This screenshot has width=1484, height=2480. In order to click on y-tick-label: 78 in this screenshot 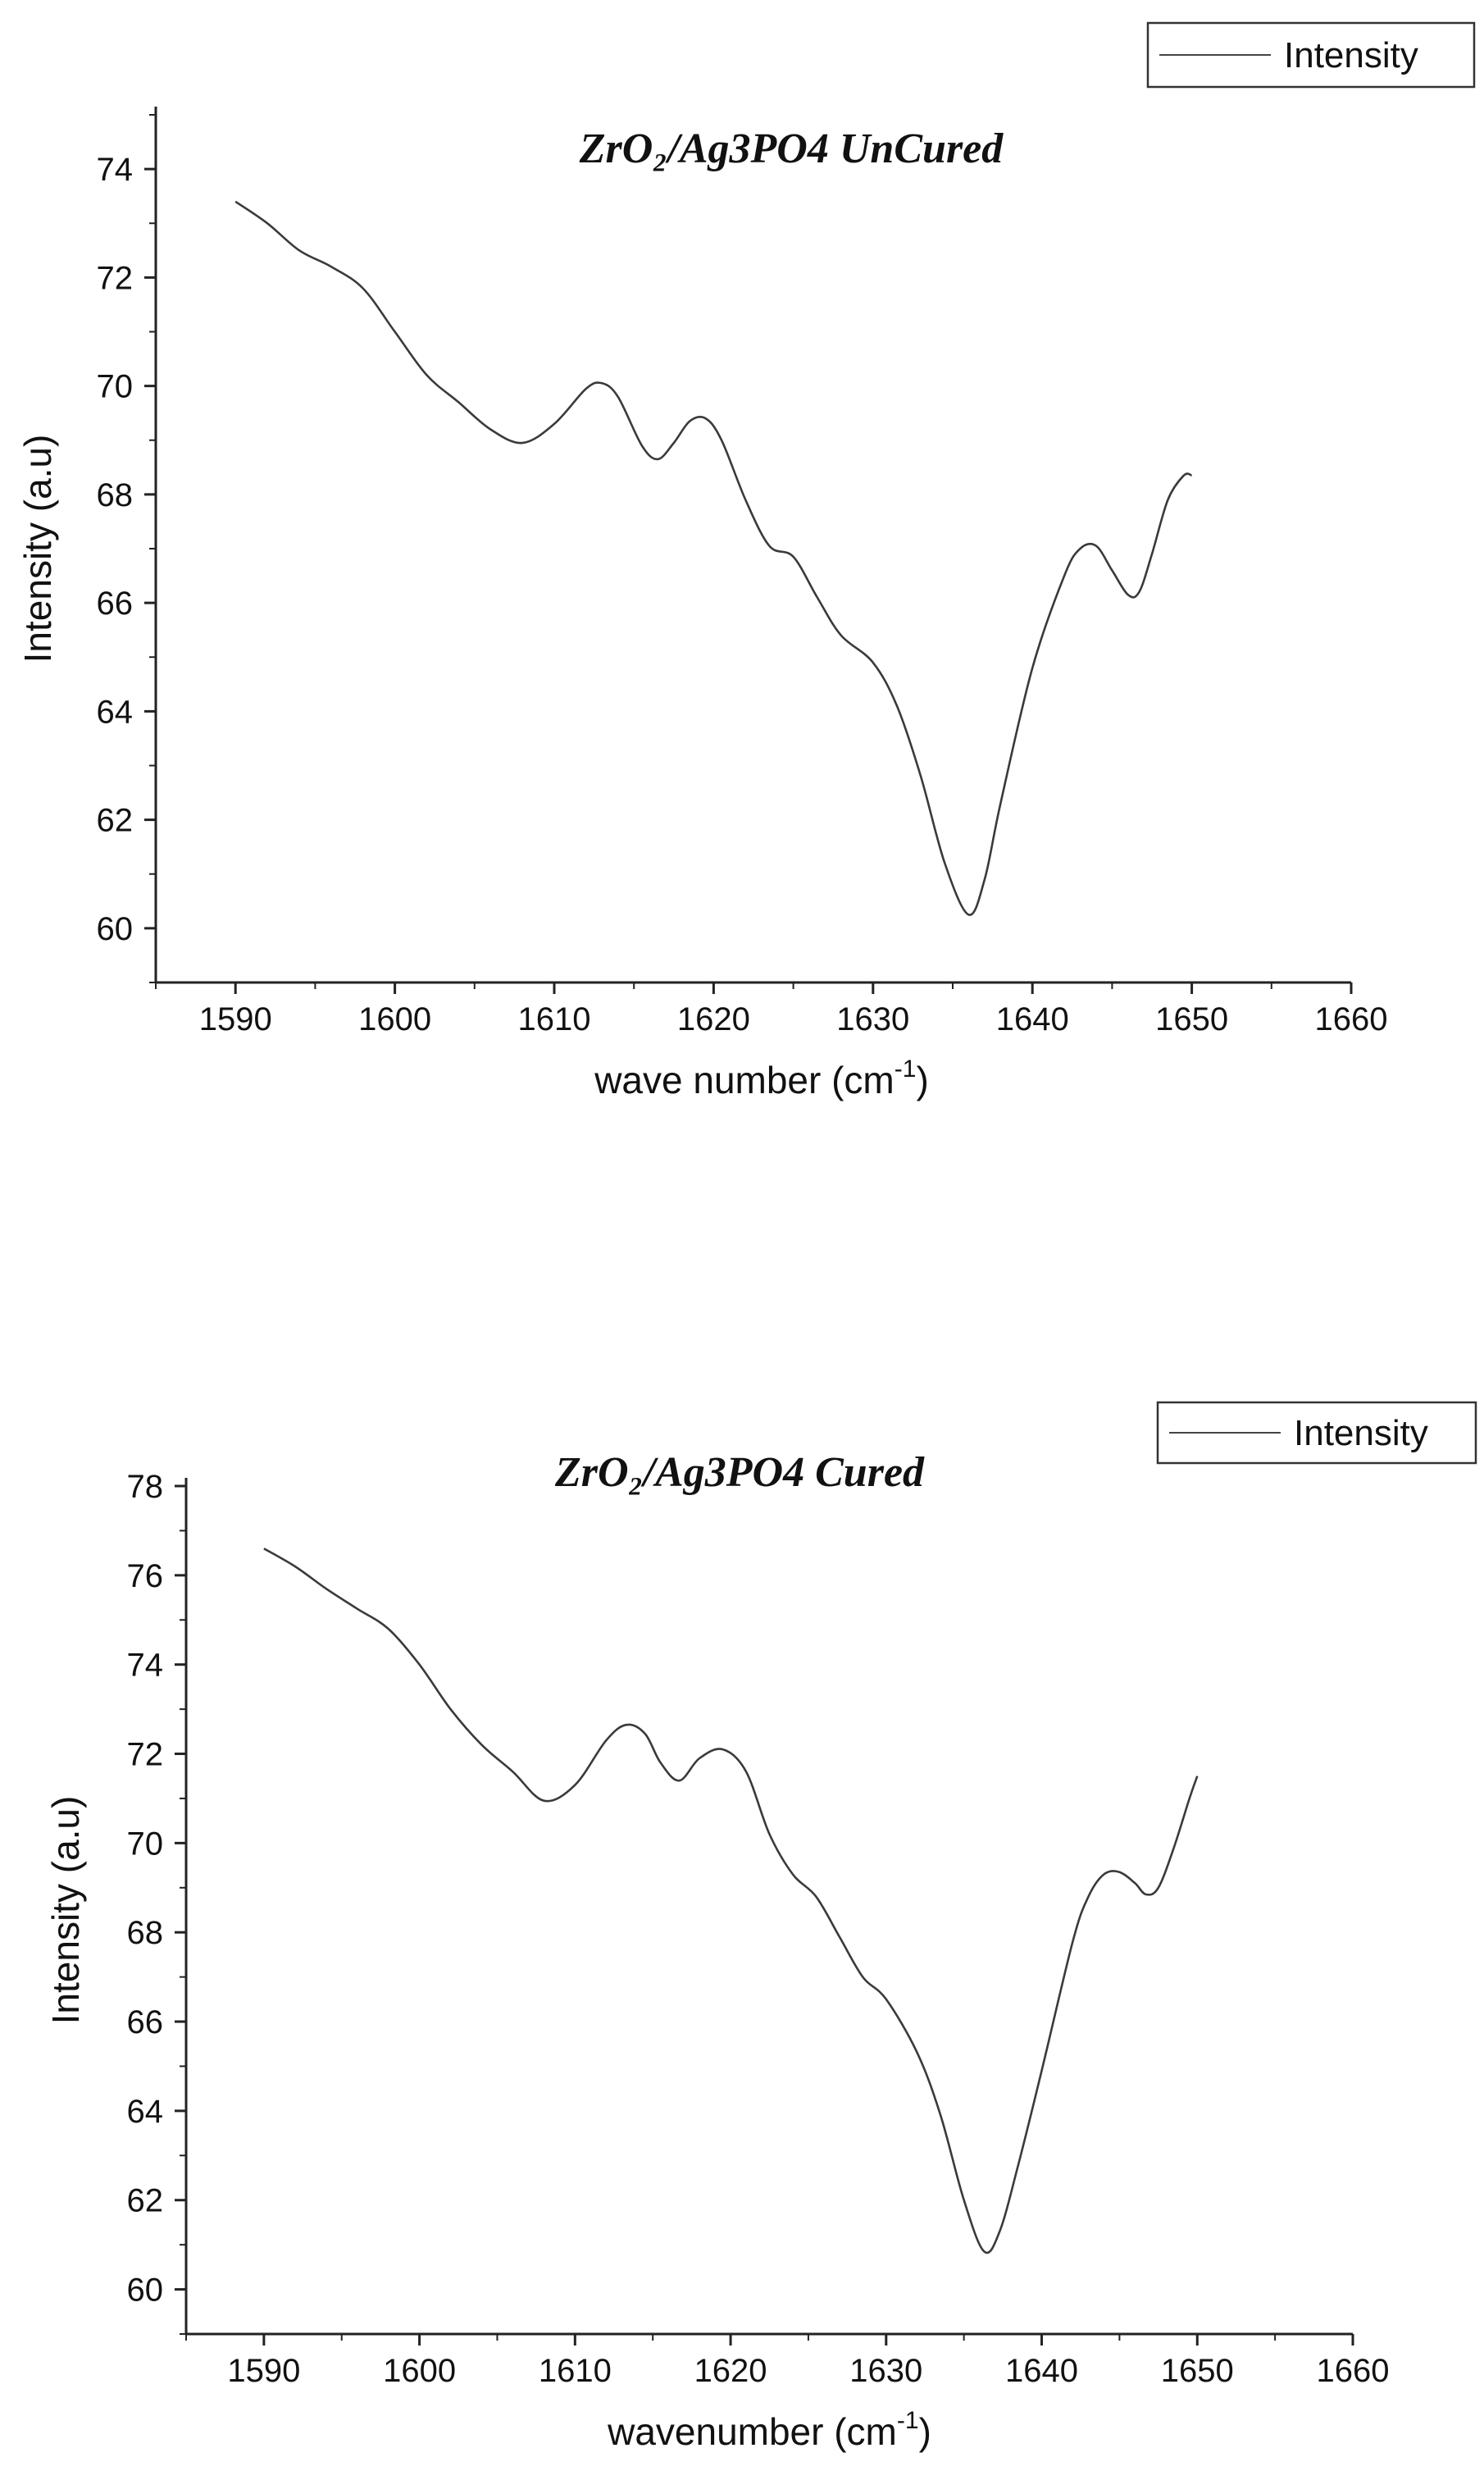, I will do `click(145, 1487)`.